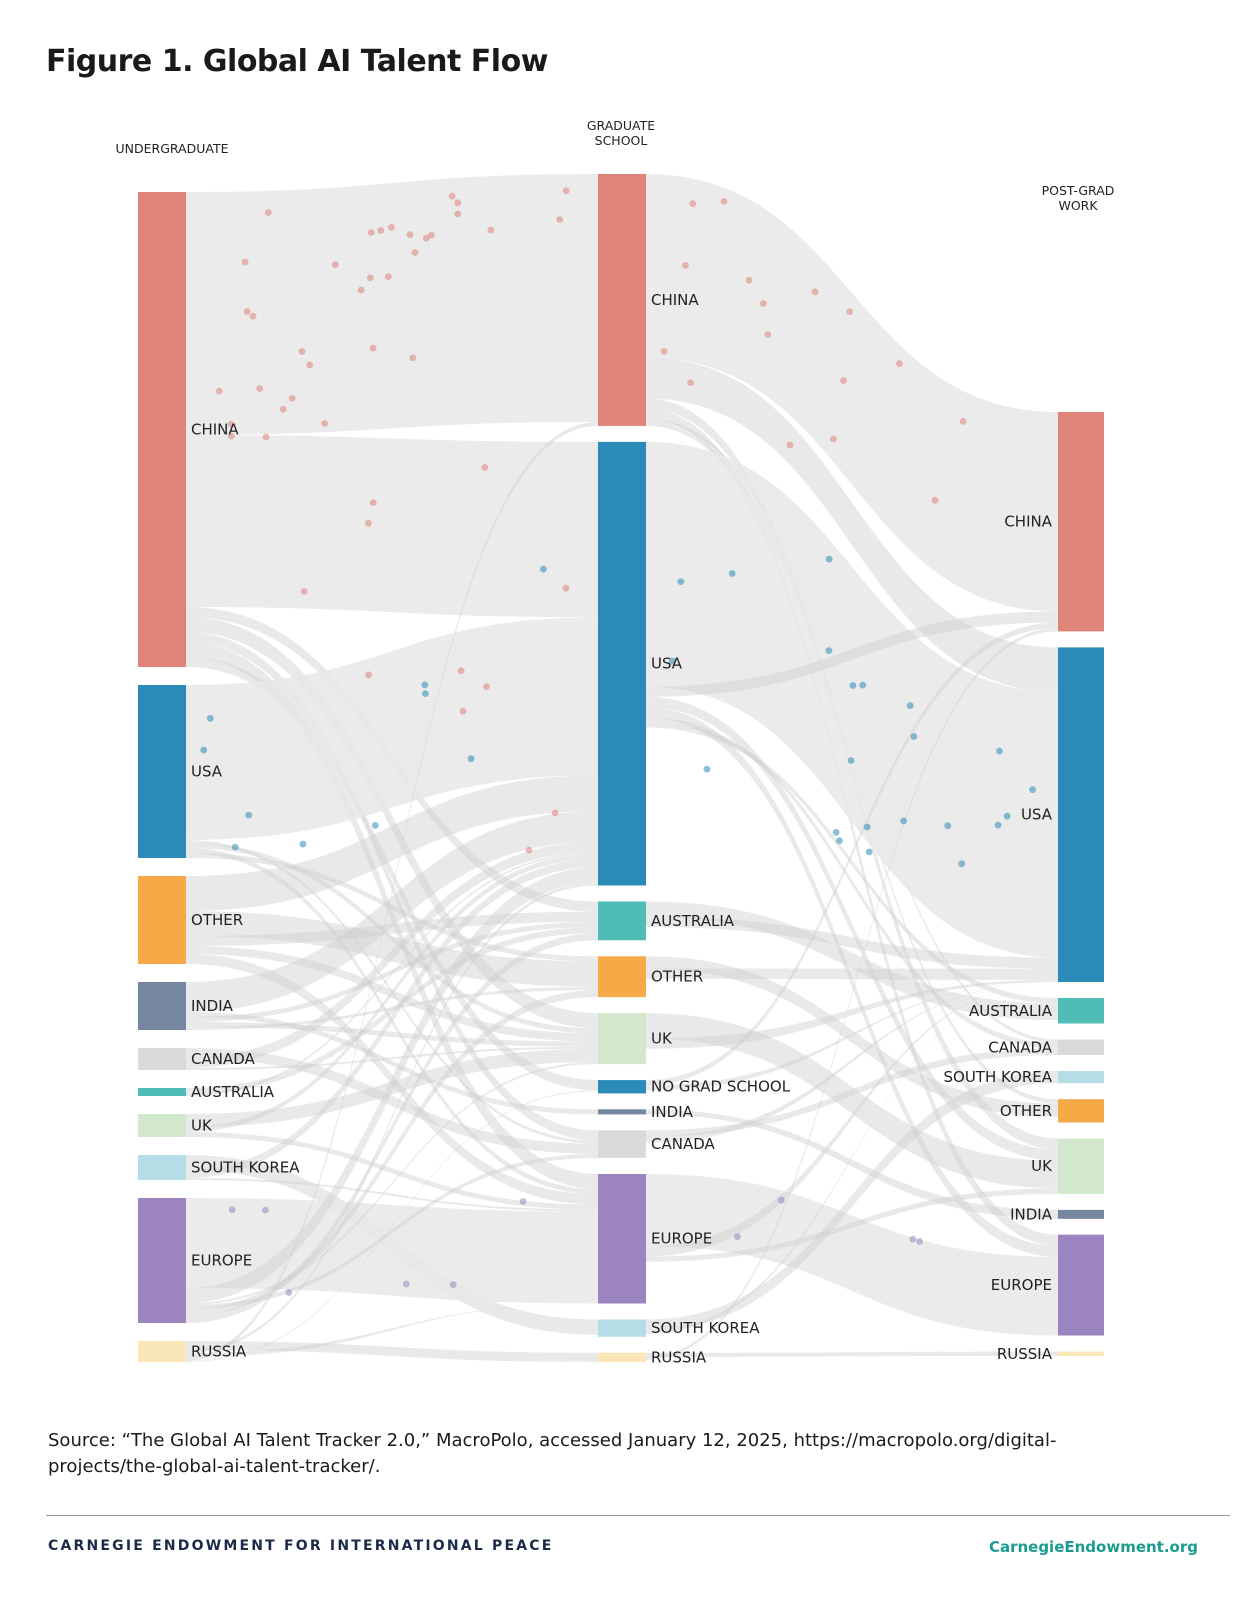  I want to click on flow-grad-india-to-india, so click(852, 1164).